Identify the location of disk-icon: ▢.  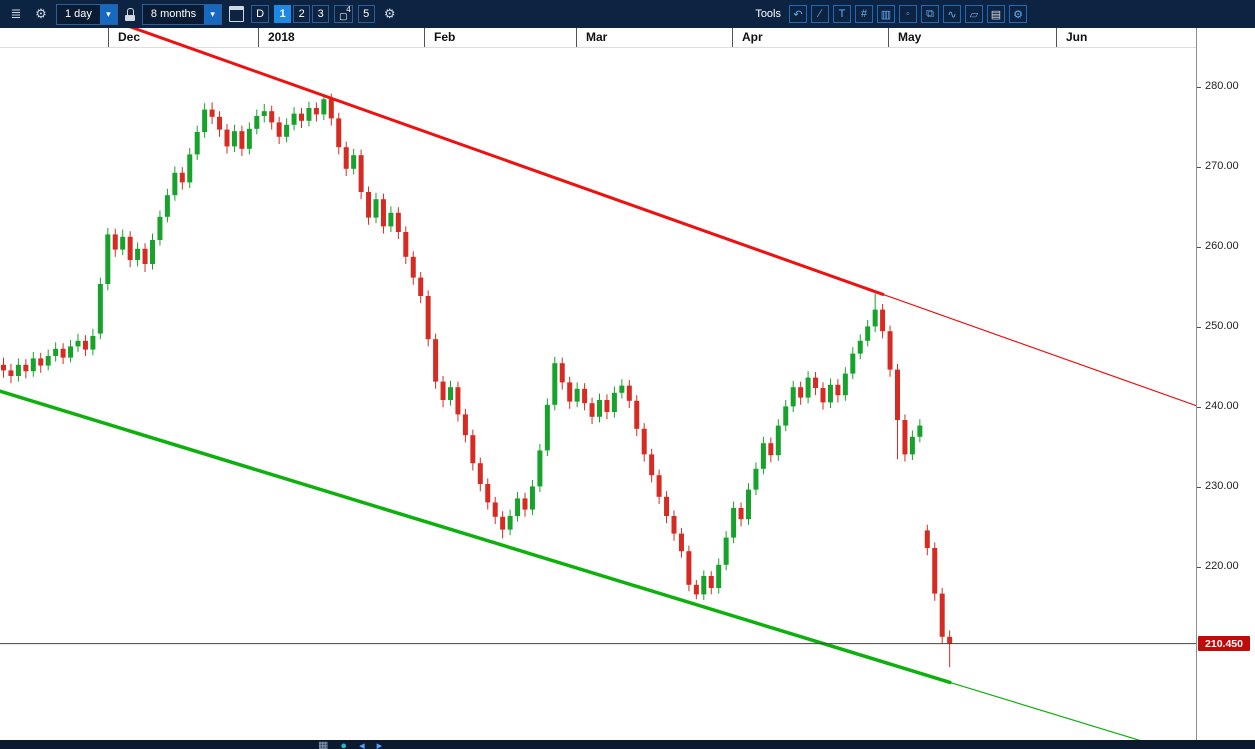
(343, 15).